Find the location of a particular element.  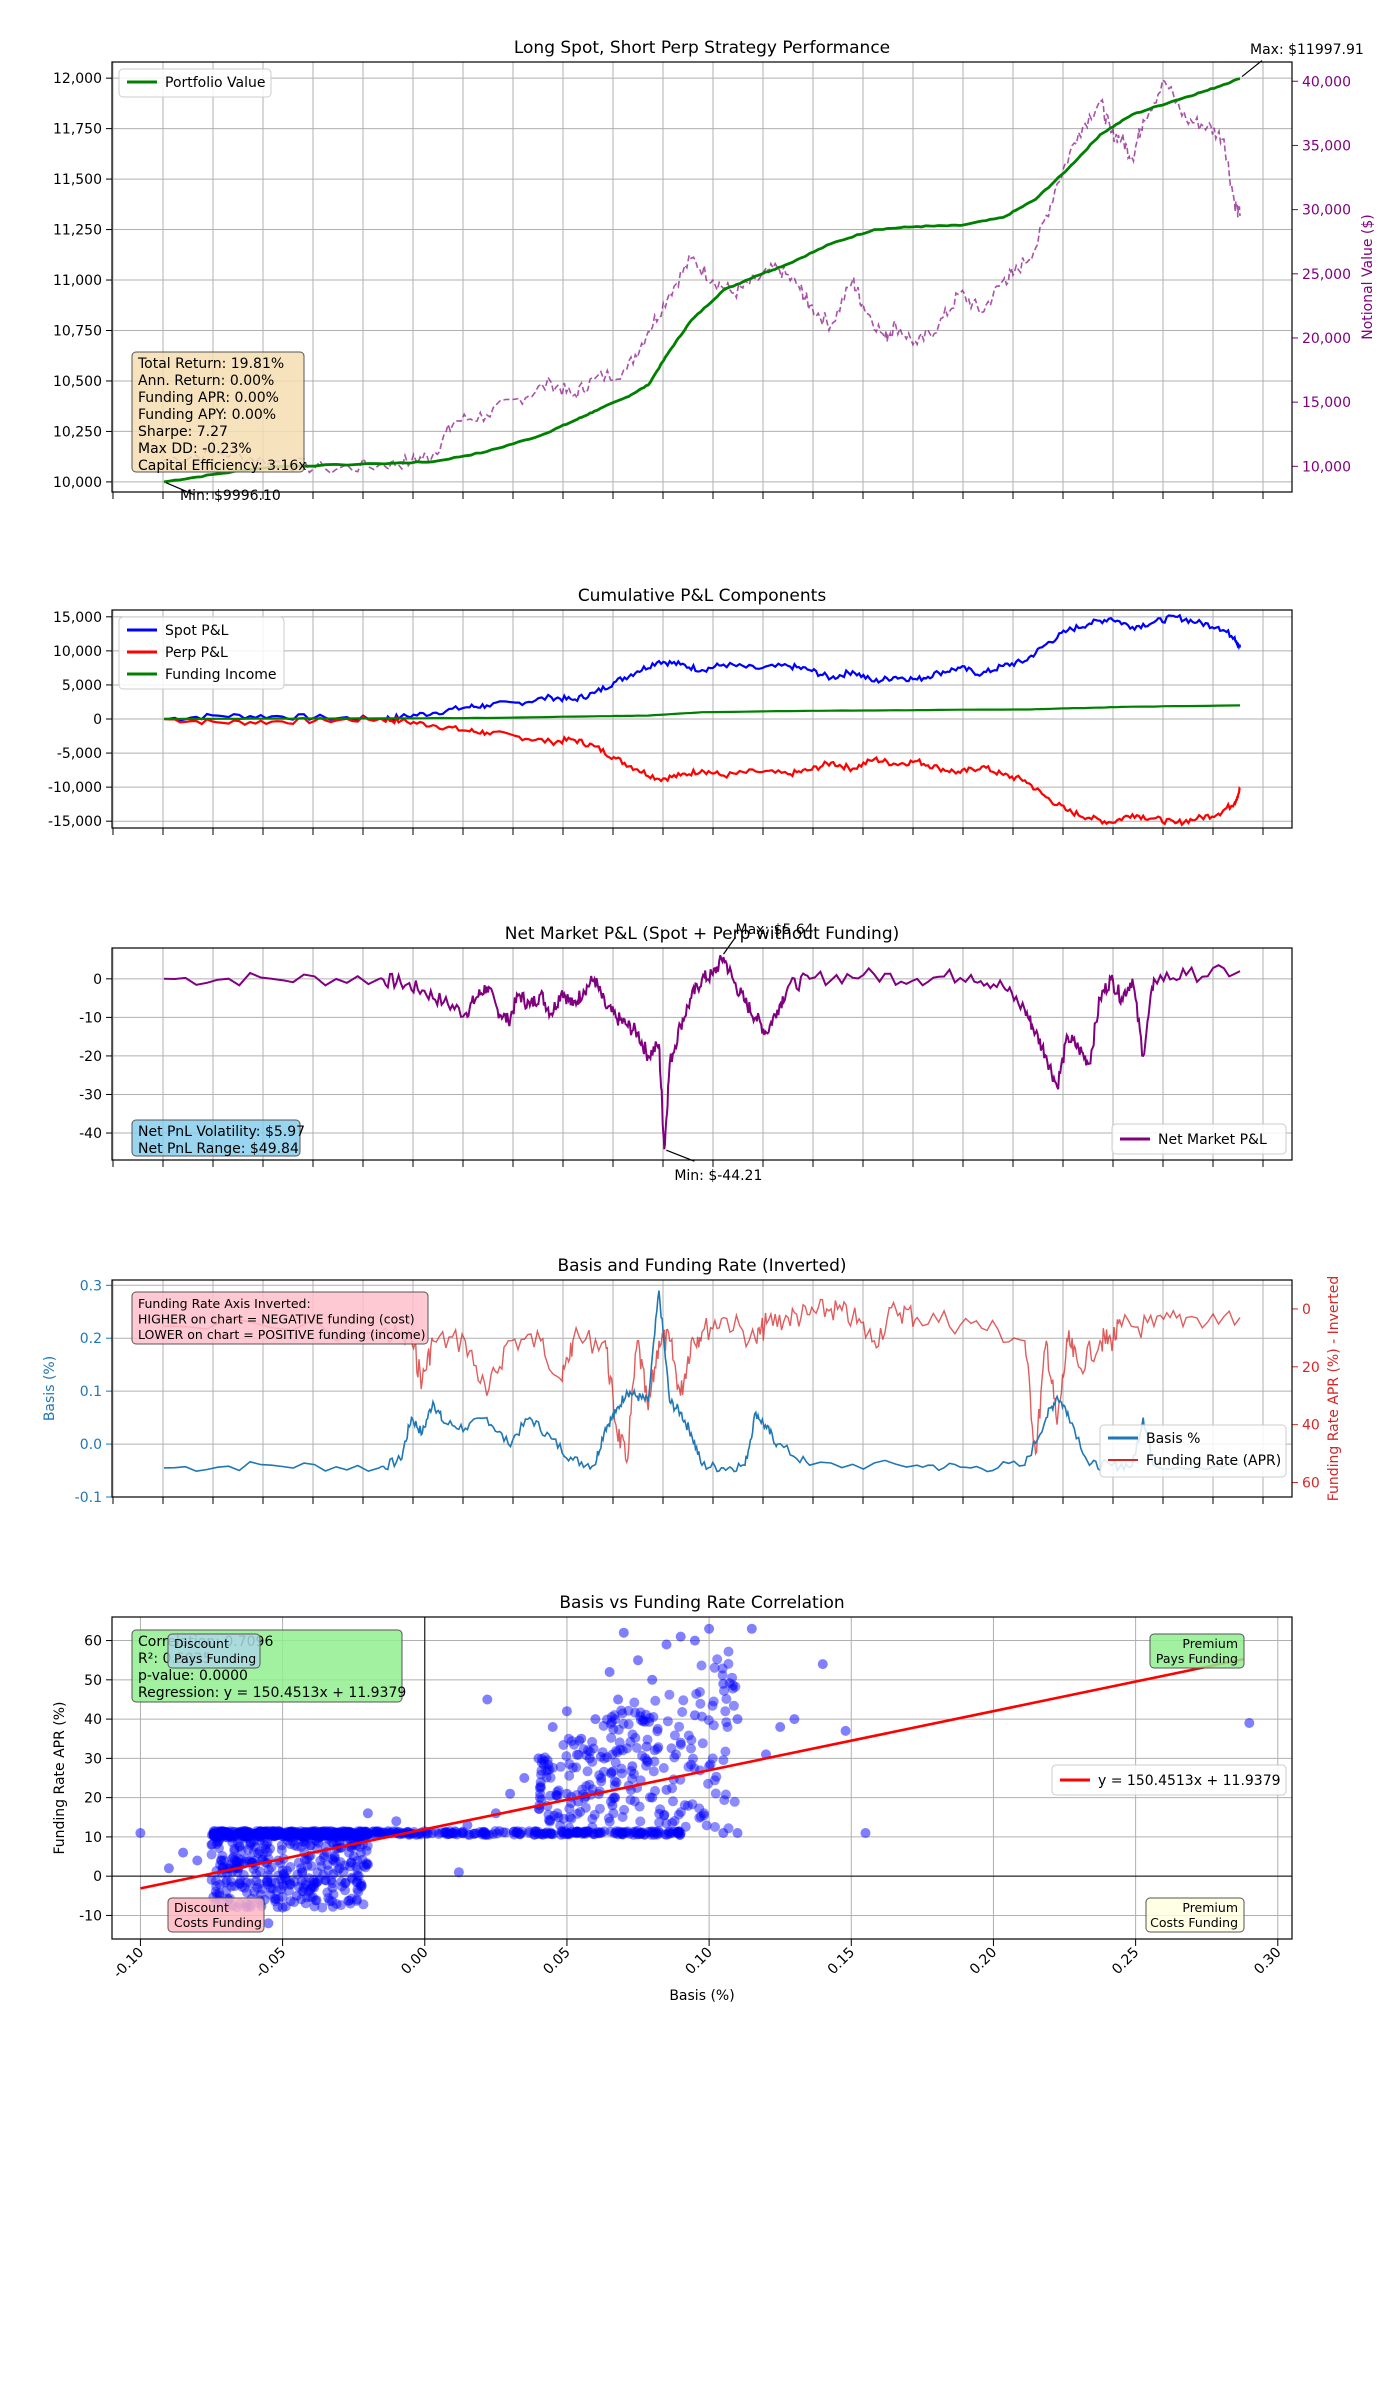

funding-rate-line is located at coordinates (702, 1381).